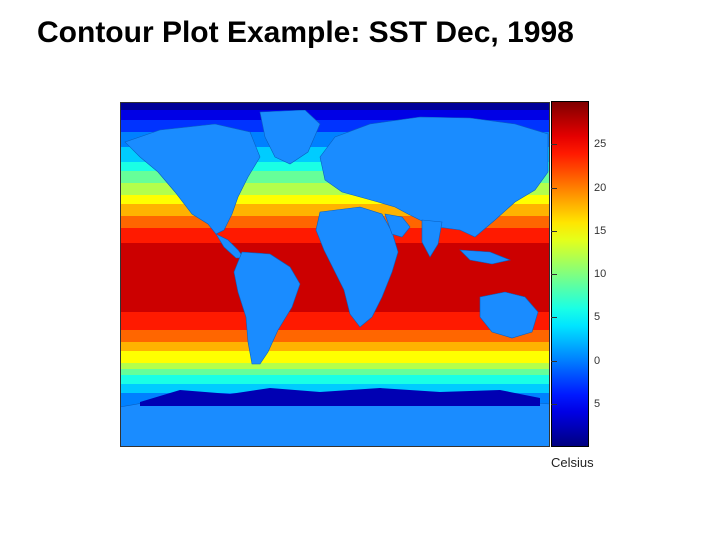  What do you see at coordinates (597, 360) in the screenshot?
I see `colorbar-tick-label: 0` at bounding box center [597, 360].